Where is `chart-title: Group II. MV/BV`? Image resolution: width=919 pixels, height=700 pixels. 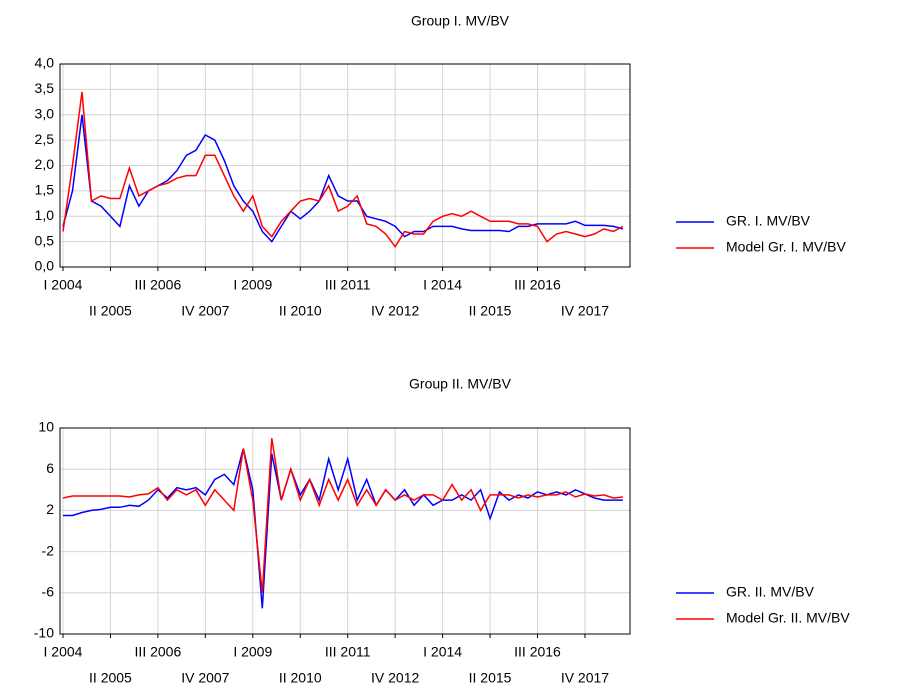 chart-title: Group II. MV/BV is located at coordinates (460, 384).